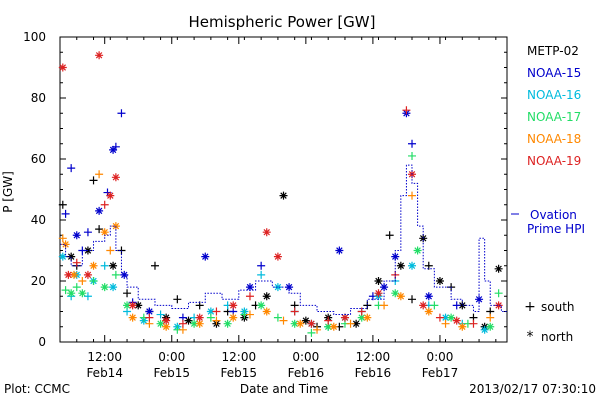  I want to click on x-tick-time-label: 0:00, so click(171, 357).